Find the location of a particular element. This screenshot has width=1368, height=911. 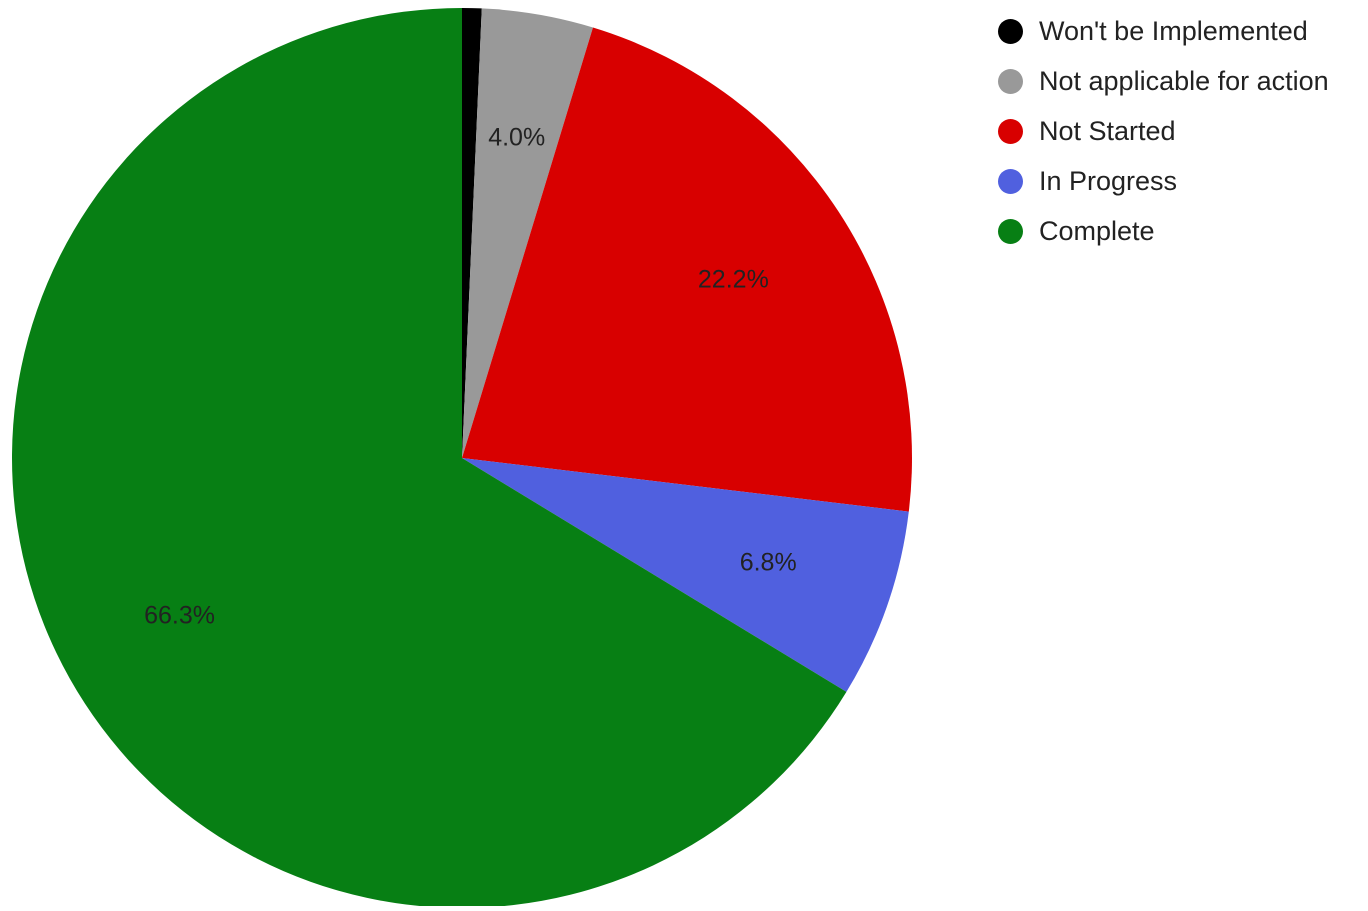

legend-label: Not applicable for action is located at coordinates (1184, 80).